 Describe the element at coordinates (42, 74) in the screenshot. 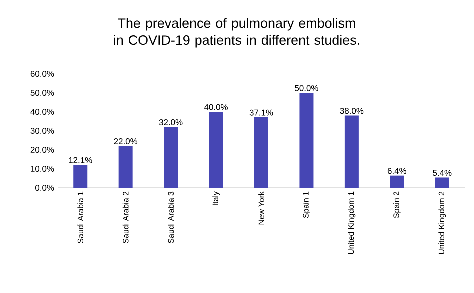

I see `y-tick-label: 60.0%` at that location.